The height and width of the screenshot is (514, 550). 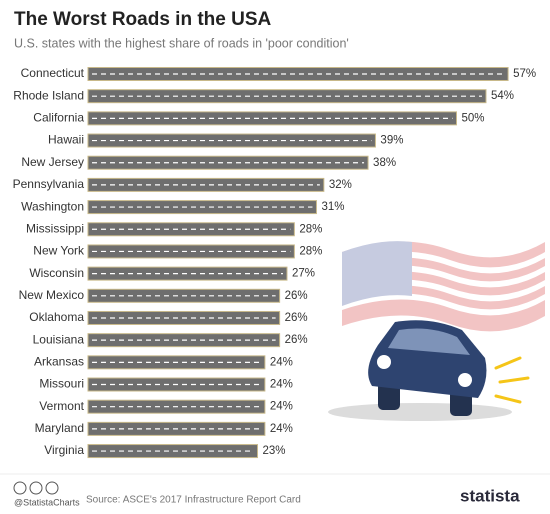 What do you see at coordinates (64, 450) in the screenshot?
I see `category-label: Virginia` at bounding box center [64, 450].